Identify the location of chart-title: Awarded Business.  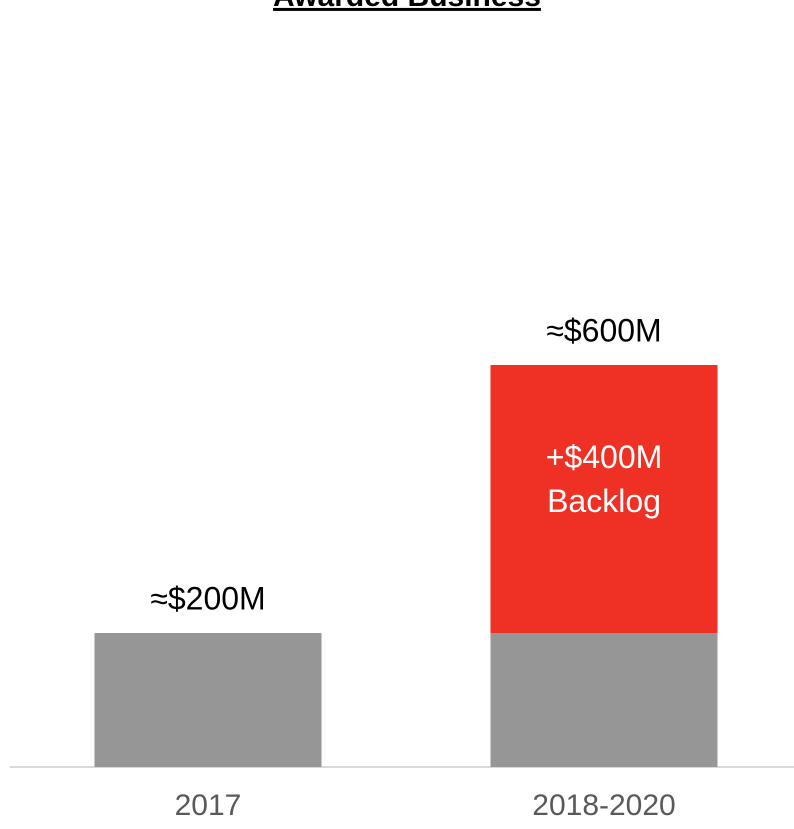
(407, 6).